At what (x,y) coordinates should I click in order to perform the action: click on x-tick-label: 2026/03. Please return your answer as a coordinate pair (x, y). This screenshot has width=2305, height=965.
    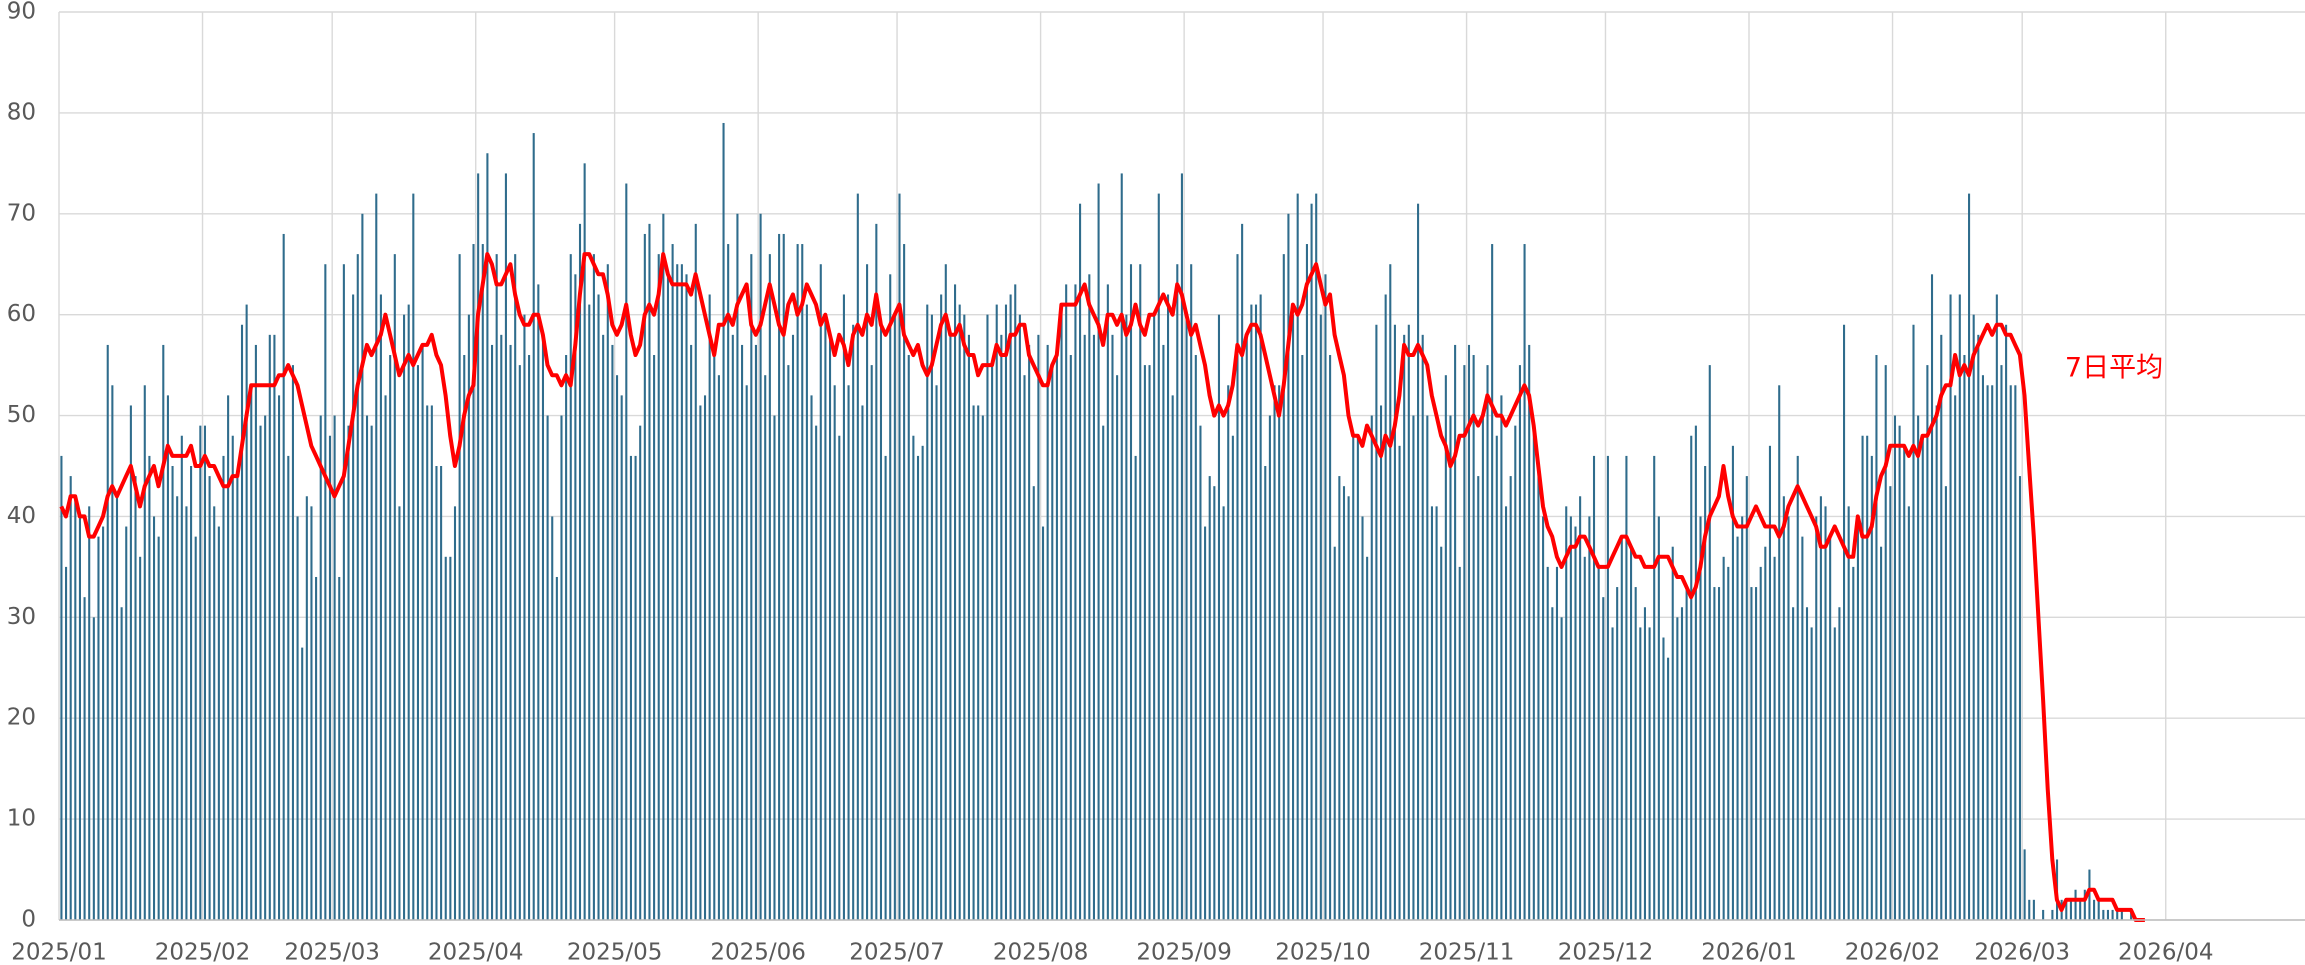
    Looking at the image, I should click on (2022, 952).